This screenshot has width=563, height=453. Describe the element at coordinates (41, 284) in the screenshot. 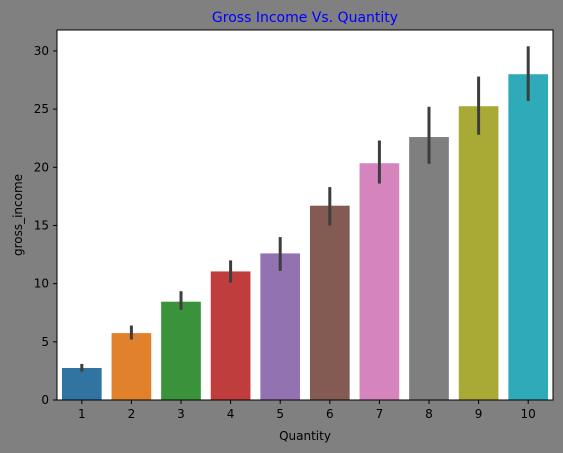

I see `y-tick-label-10: 10` at that location.